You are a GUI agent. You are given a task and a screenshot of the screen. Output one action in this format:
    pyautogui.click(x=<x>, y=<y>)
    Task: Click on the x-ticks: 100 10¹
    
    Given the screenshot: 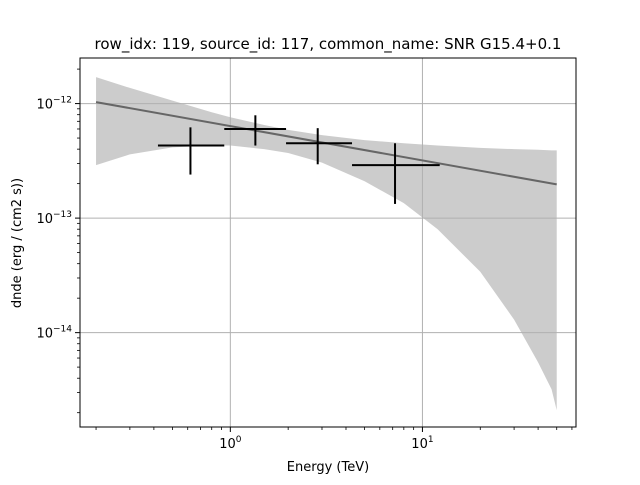 What is the action you would take?
    pyautogui.click(x=334, y=439)
    